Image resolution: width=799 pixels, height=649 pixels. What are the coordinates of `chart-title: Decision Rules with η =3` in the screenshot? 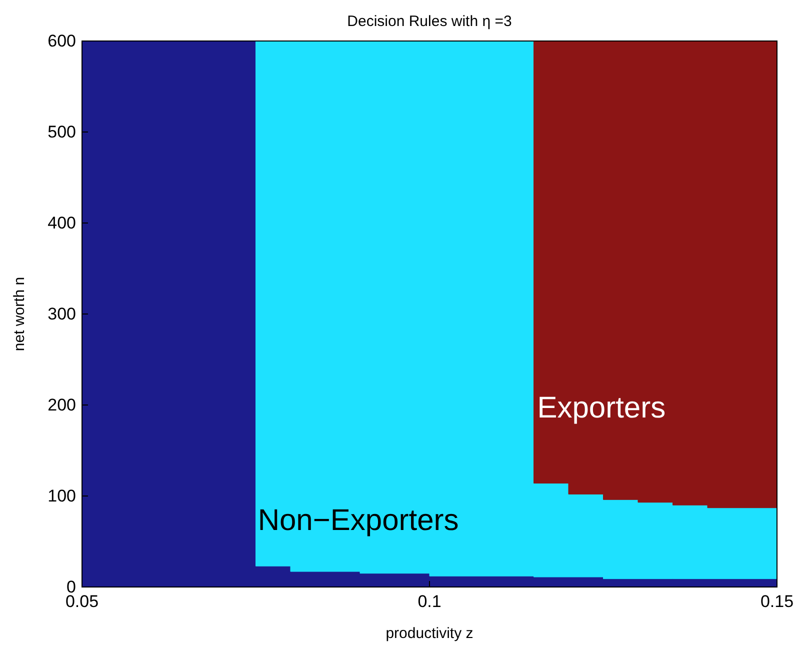 It's located at (429, 21).